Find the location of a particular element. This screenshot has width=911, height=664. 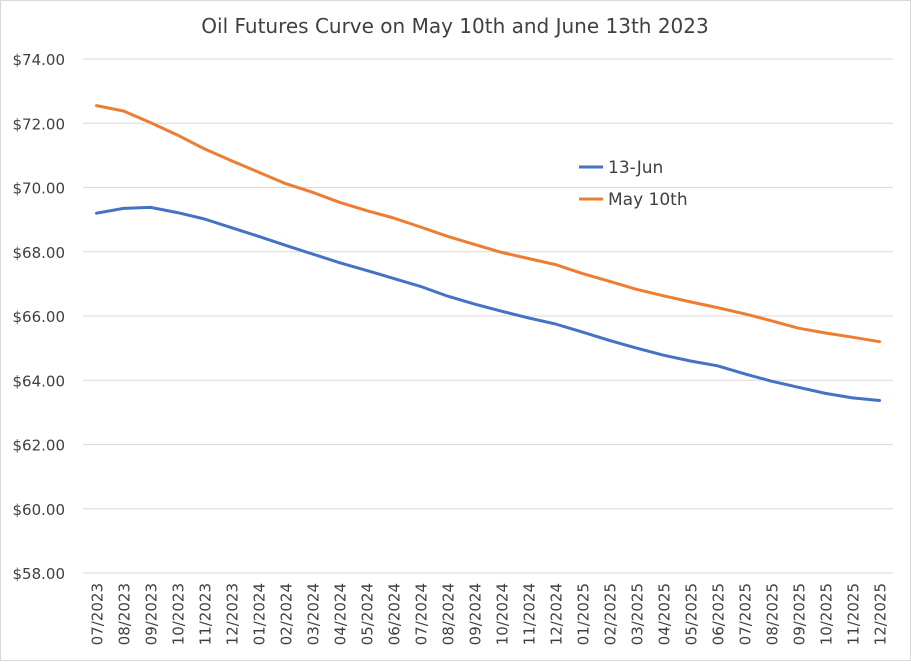

y-tick-label: $70.00 is located at coordinates (39, 189).